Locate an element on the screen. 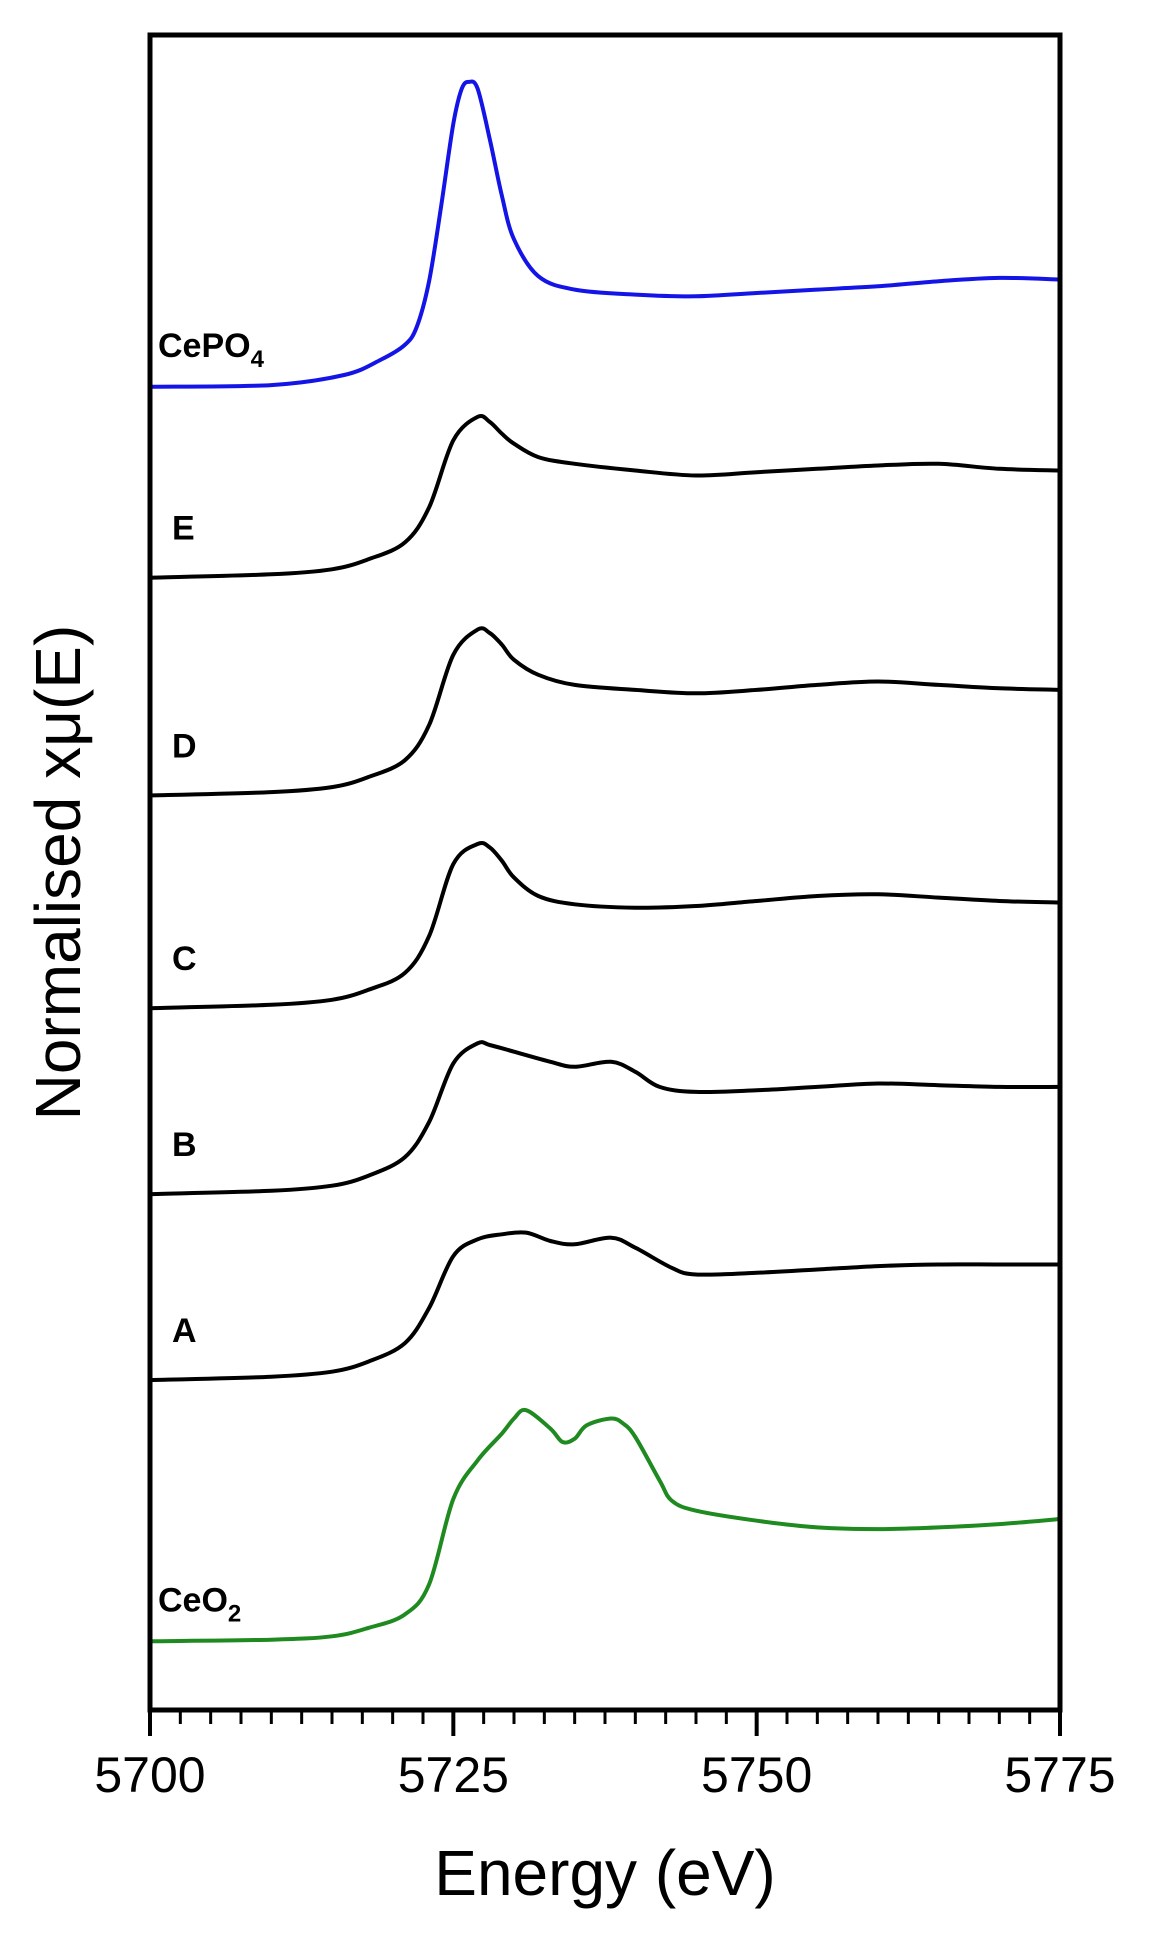 The height and width of the screenshot is (1959, 1157). series-label-text: CePO is located at coordinates (204, 346).